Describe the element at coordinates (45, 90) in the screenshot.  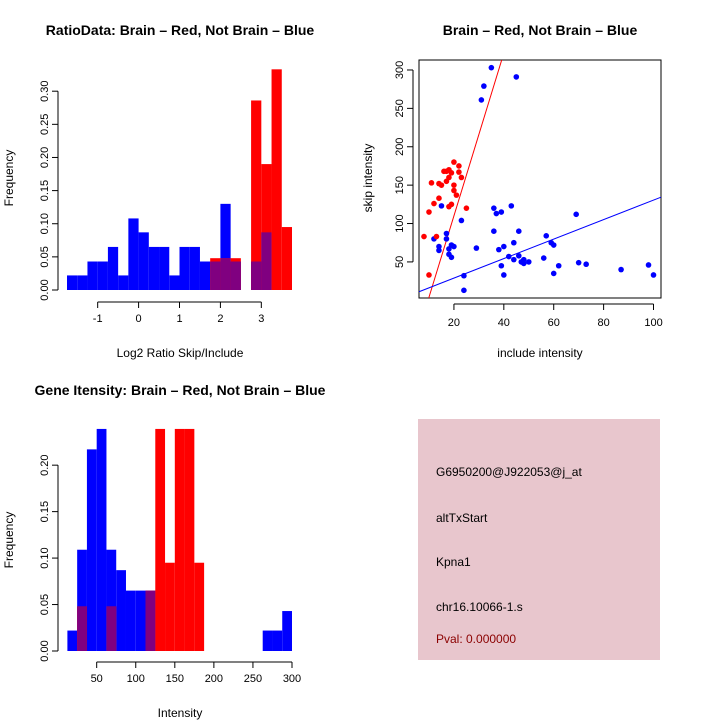
I see `ratio-hist-y-tick-label: 0.30` at that location.